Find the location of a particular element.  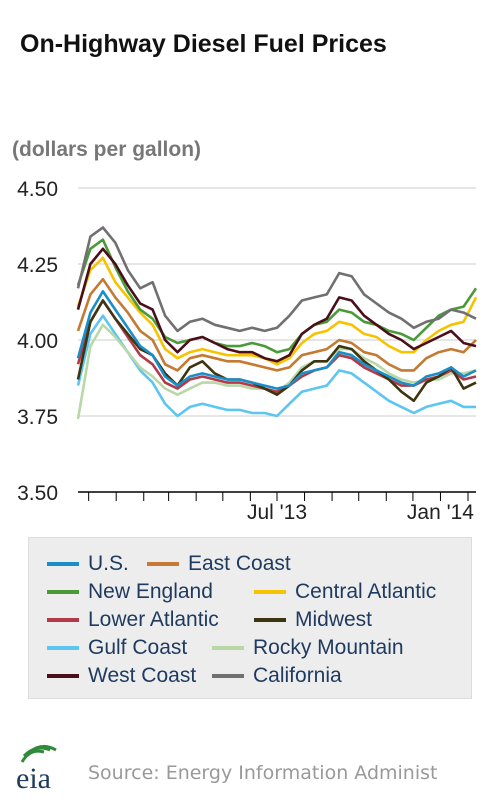

series-line-gulf-coast is located at coordinates (276, 366).